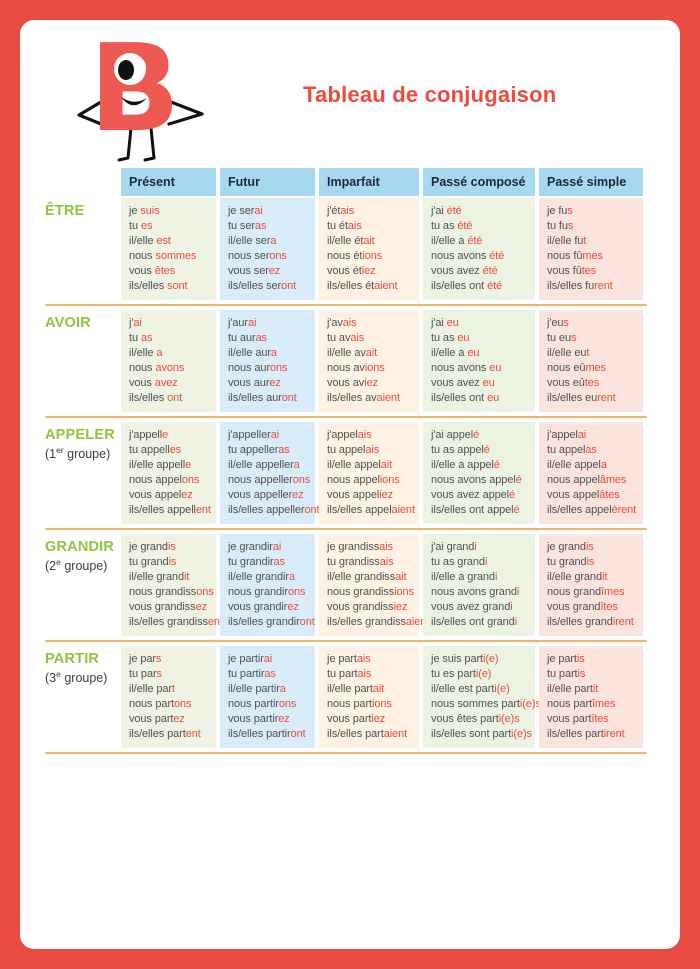 This screenshot has height=969, width=700. Describe the element at coordinates (342, 323) in the screenshot. I see `conjugation-line: j'avais` at that location.